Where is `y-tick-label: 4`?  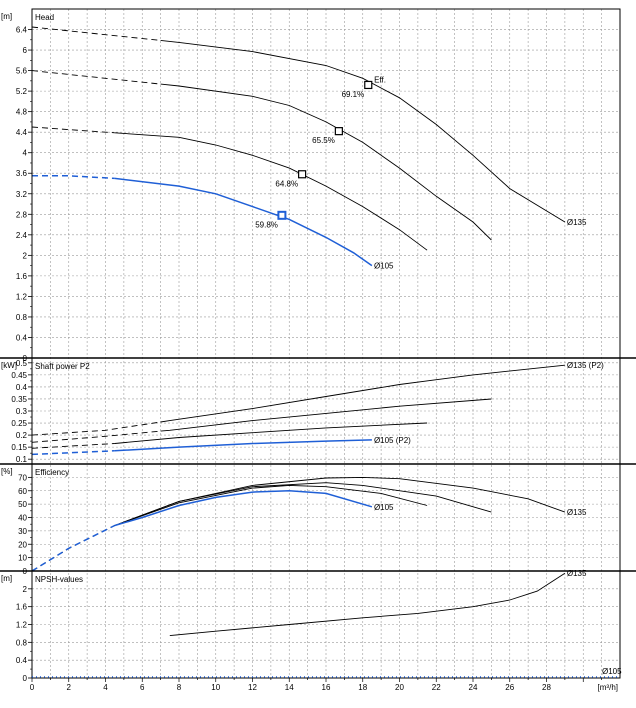 y-tick-label: 4 is located at coordinates (25, 153).